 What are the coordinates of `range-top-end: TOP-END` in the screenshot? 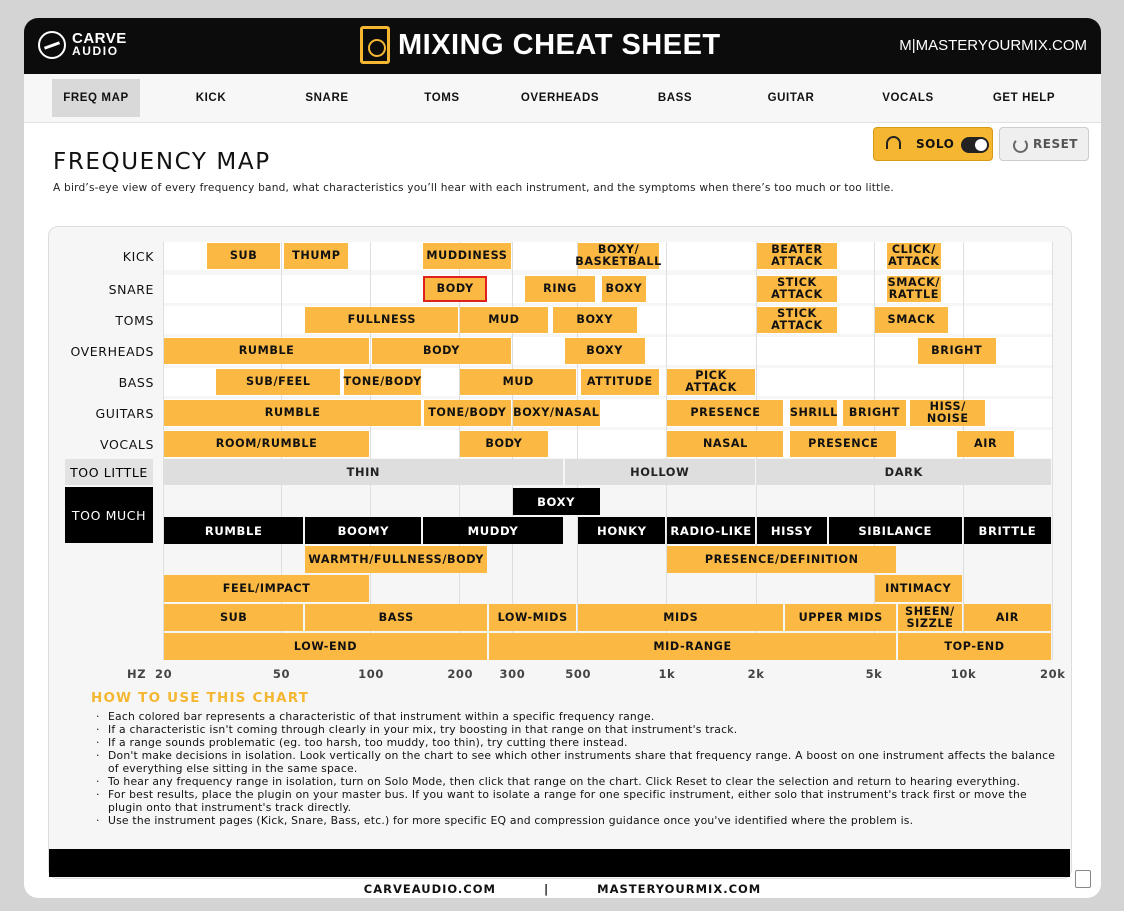 It's located at (974, 646).